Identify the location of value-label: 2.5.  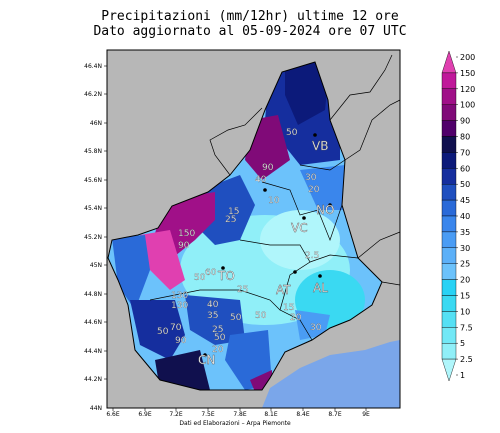
(312, 256).